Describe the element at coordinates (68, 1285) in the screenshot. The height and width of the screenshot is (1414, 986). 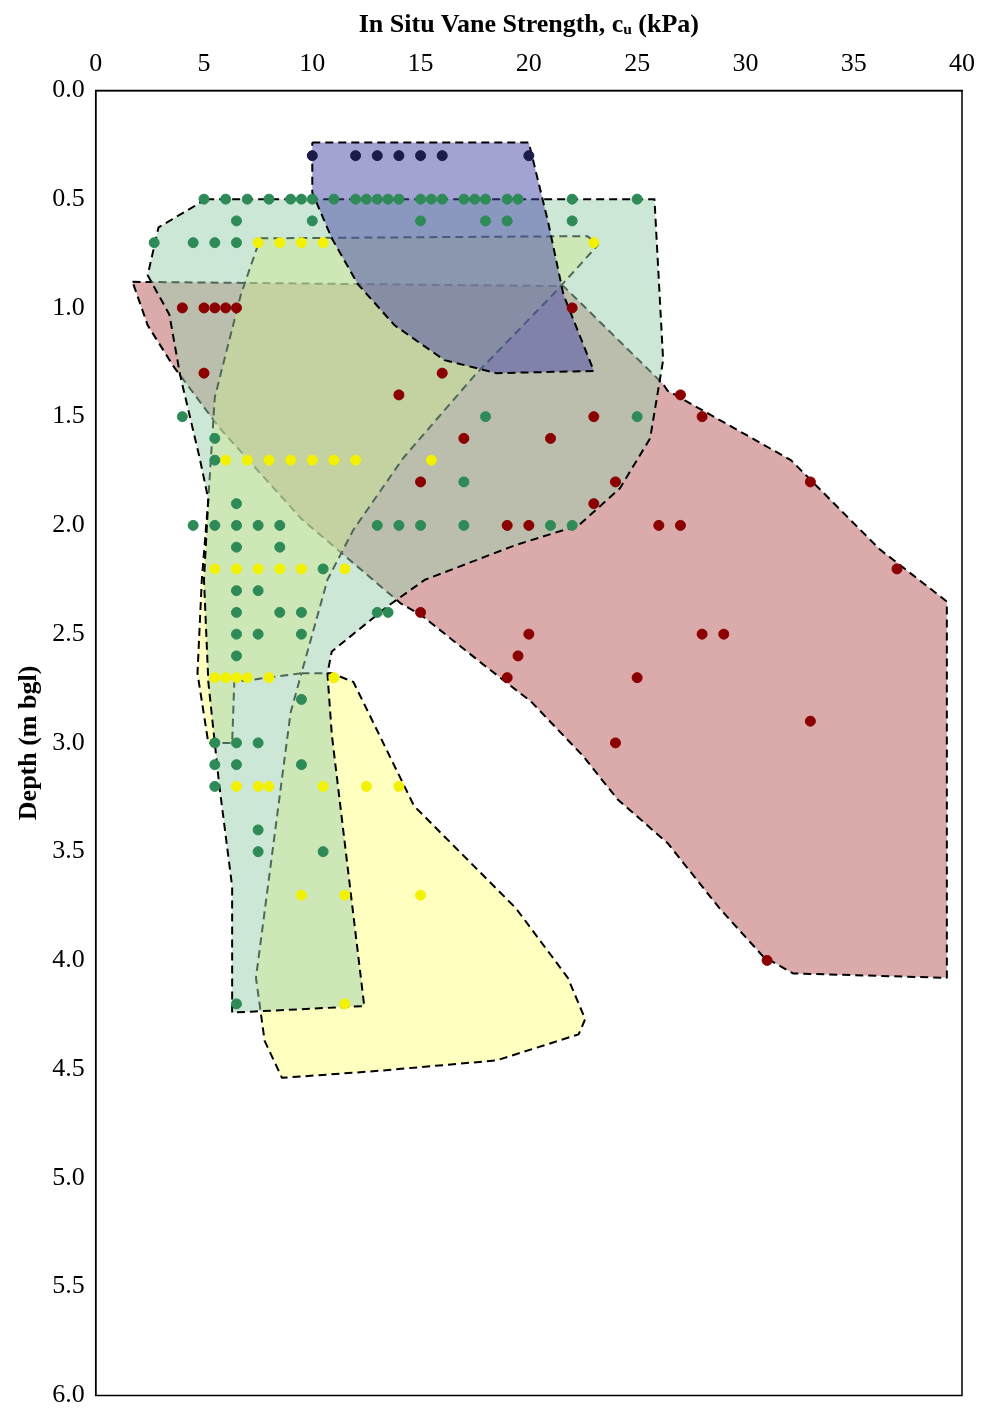
I see `y-tick-label: 5.5` at that location.